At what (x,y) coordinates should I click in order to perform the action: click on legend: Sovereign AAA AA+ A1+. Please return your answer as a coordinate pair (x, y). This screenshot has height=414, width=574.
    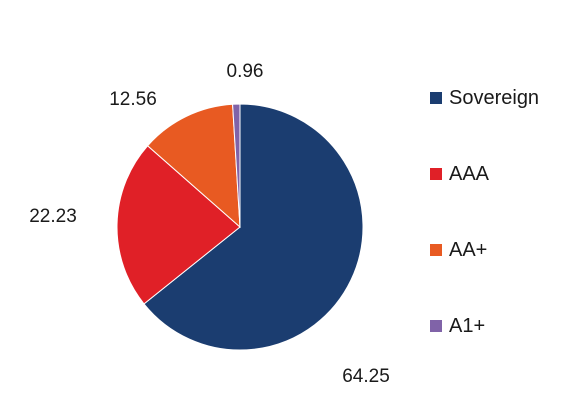
    Looking at the image, I should click on (484, 234).